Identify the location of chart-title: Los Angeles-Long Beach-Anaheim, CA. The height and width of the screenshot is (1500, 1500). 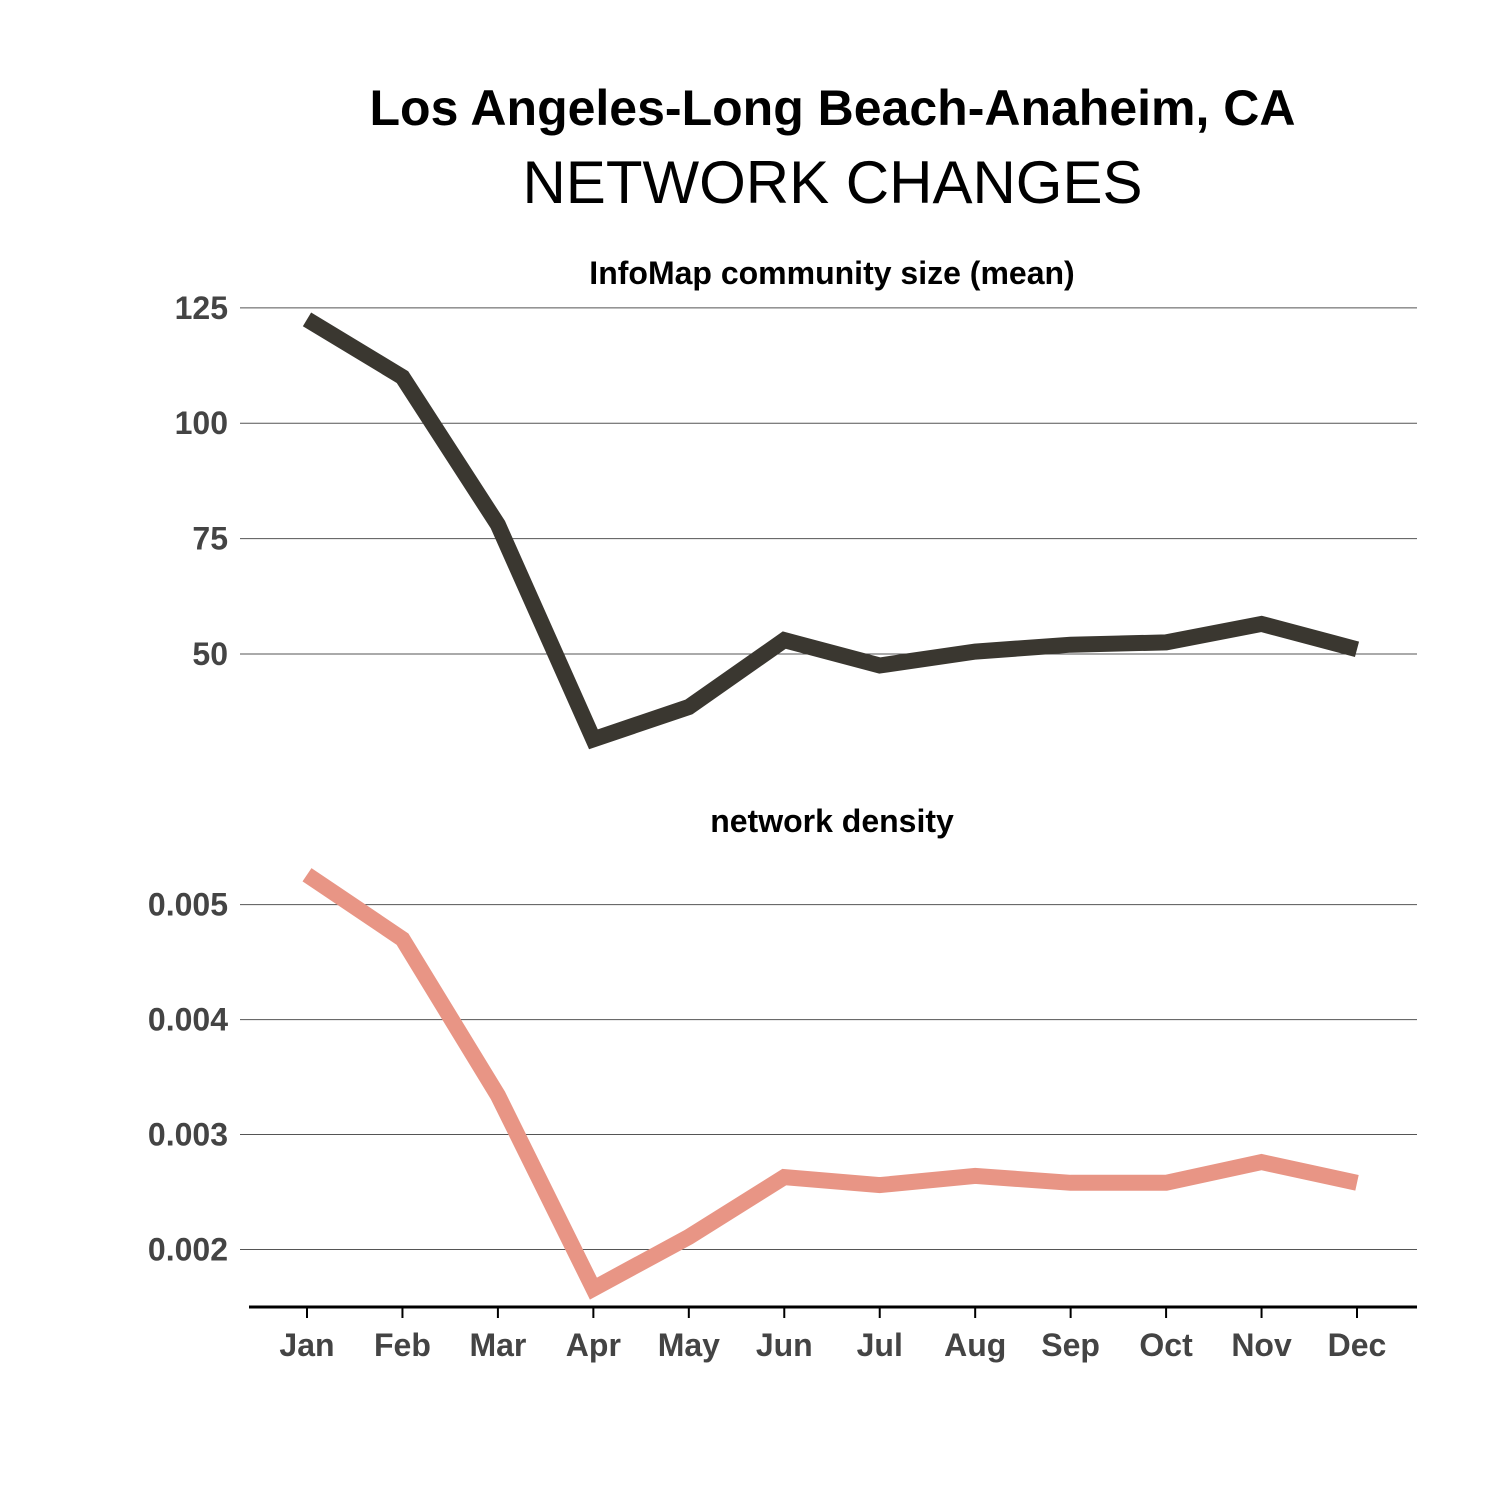
(832, 108).